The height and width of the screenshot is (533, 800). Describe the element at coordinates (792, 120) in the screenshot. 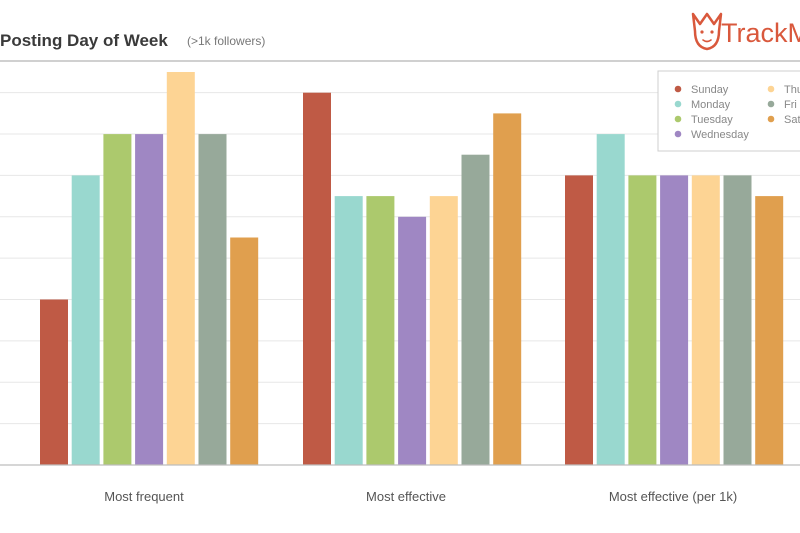

I see `legend-label: Sat` at that location.